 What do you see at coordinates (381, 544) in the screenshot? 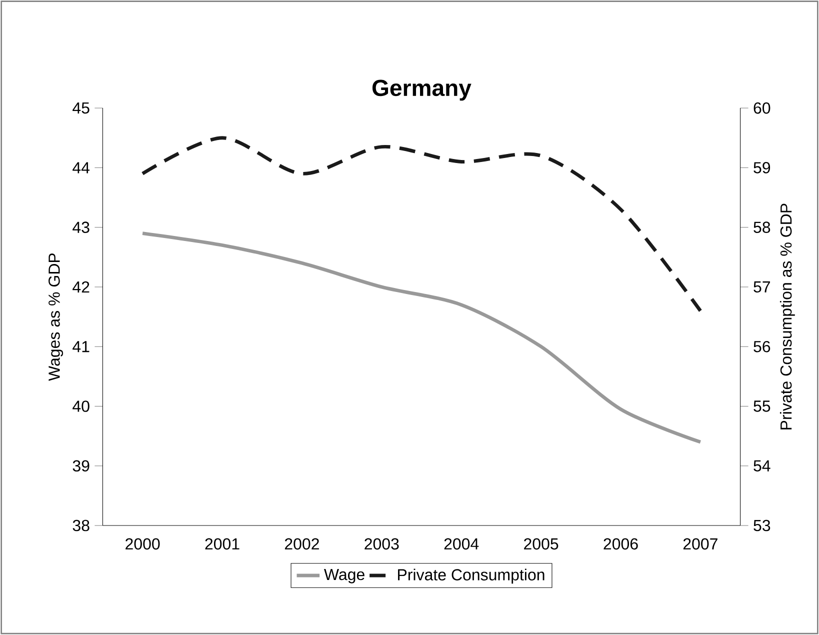
I see `x-tick-label: 2003` at bounding box center [381, 544].